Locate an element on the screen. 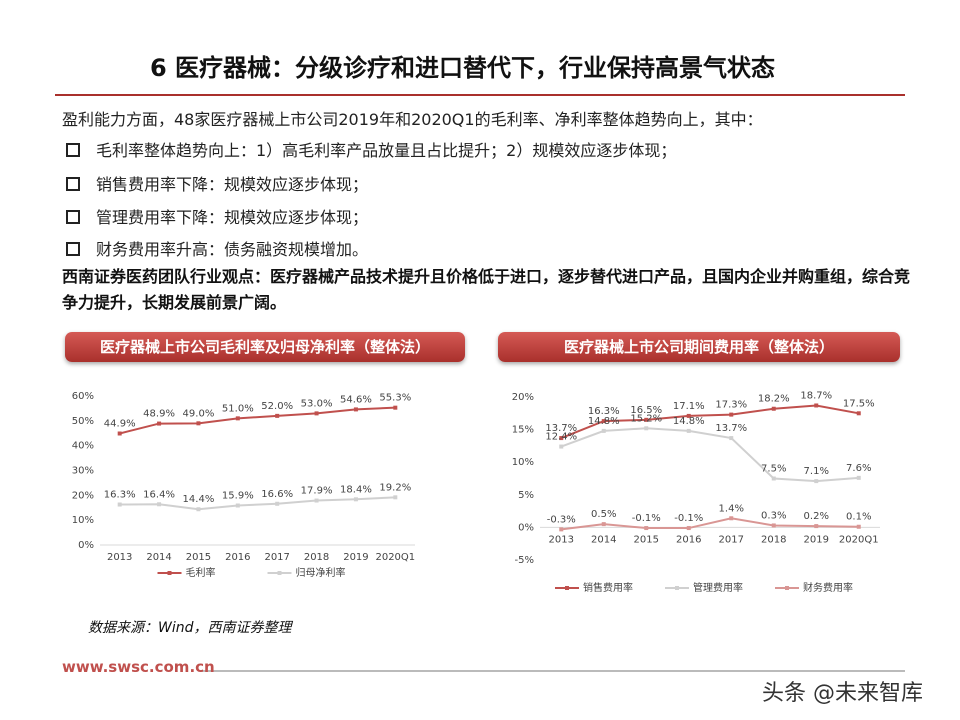 The width and height of the screenshot is (960, 720). y-tick-label: 30% is located at coordinates (83, 471).